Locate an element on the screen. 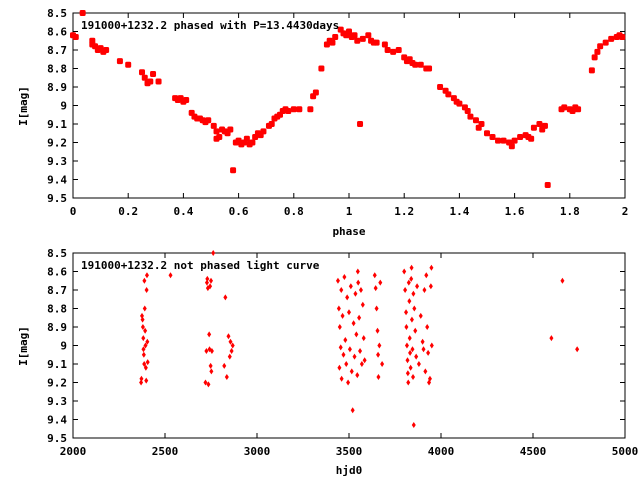 This screenshot has width=640, height=480. unphased-plot-x-tick-label: 5000 is located at coordinates (625, 451).